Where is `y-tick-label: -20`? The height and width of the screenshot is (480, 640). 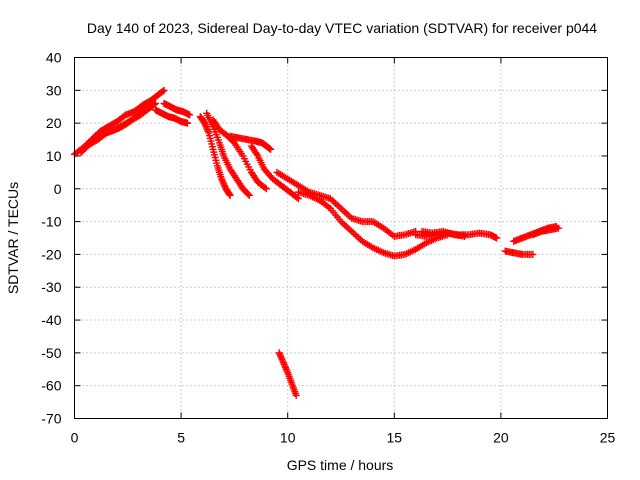
y-tick-label: -20 is located at coordinates (51, 254).